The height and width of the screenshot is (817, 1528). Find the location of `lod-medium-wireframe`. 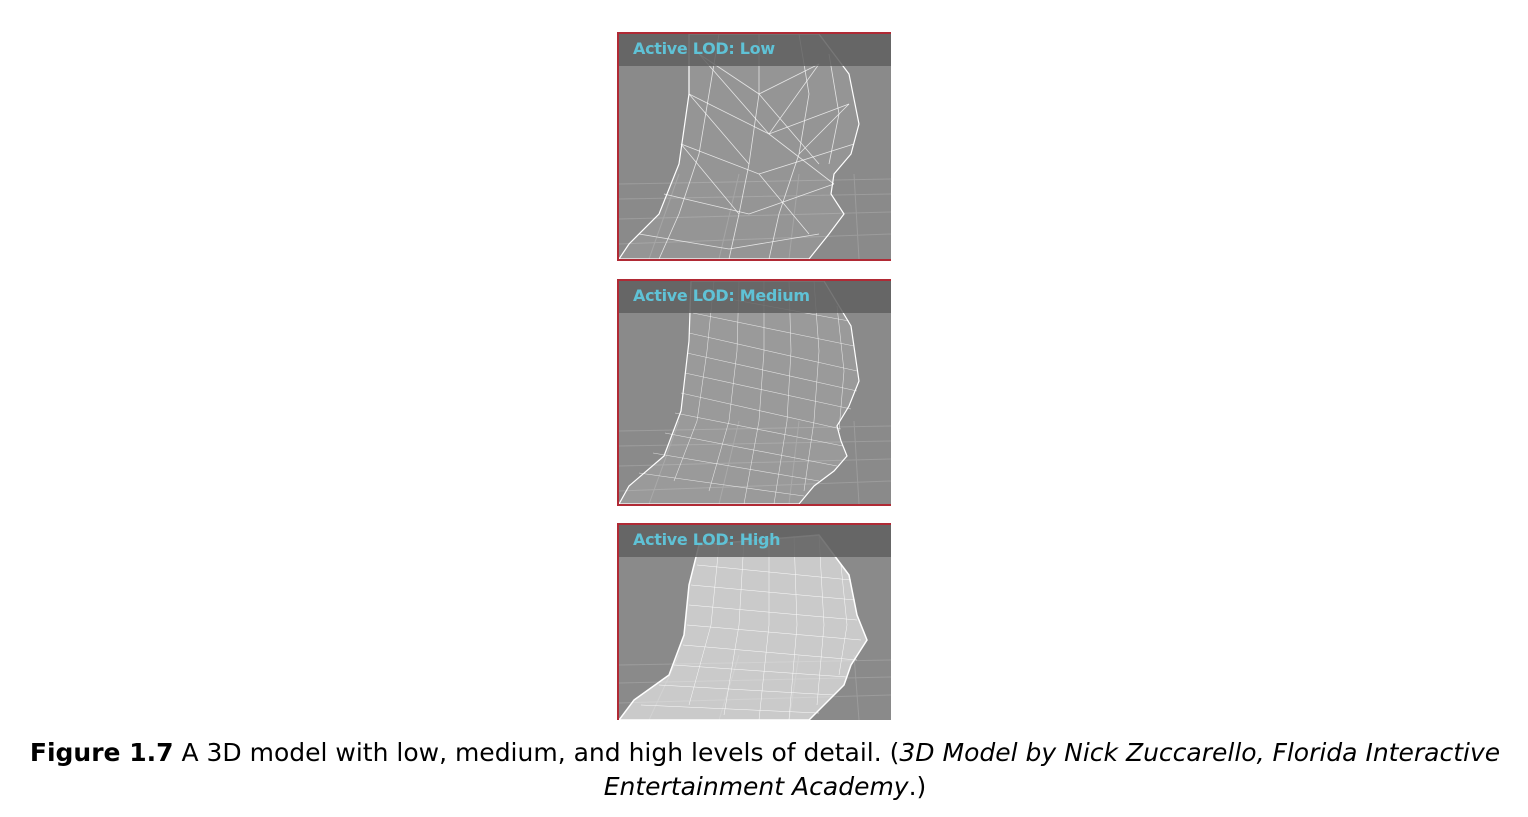

lod-medium-wireframe is located at coordinates (755, 392).